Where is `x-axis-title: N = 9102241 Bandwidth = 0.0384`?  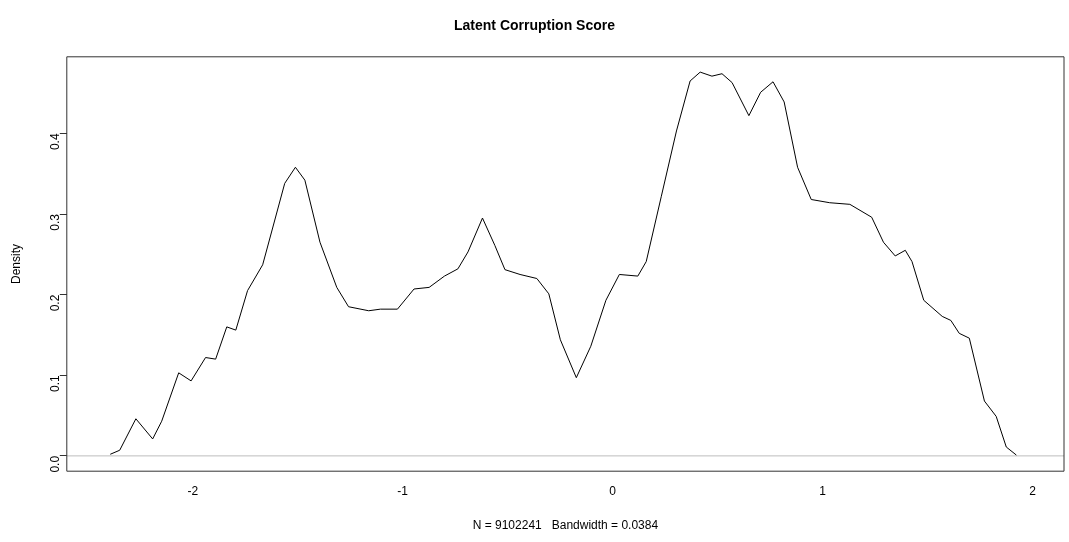 x-axis-title: N = 9102241 Bandwidth = 0.0384 is located at coordinates (565, 525).